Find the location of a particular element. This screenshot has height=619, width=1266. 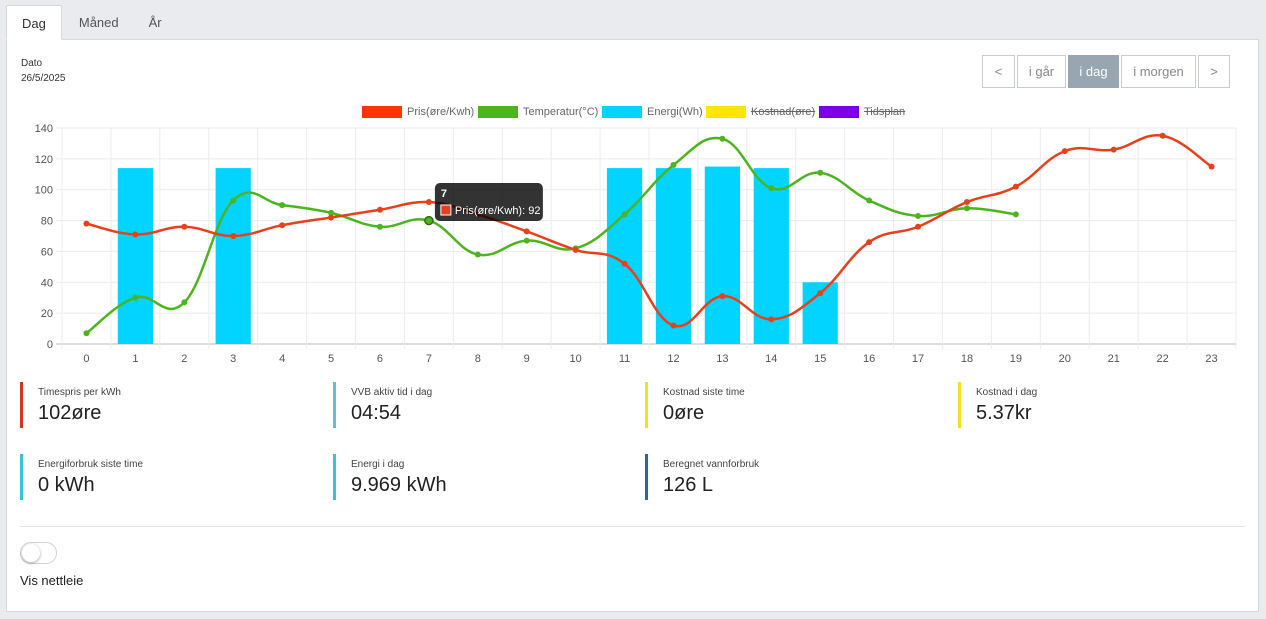

legend-item-temperature: Temperatur(°C) is located at coordinates (538, 112).